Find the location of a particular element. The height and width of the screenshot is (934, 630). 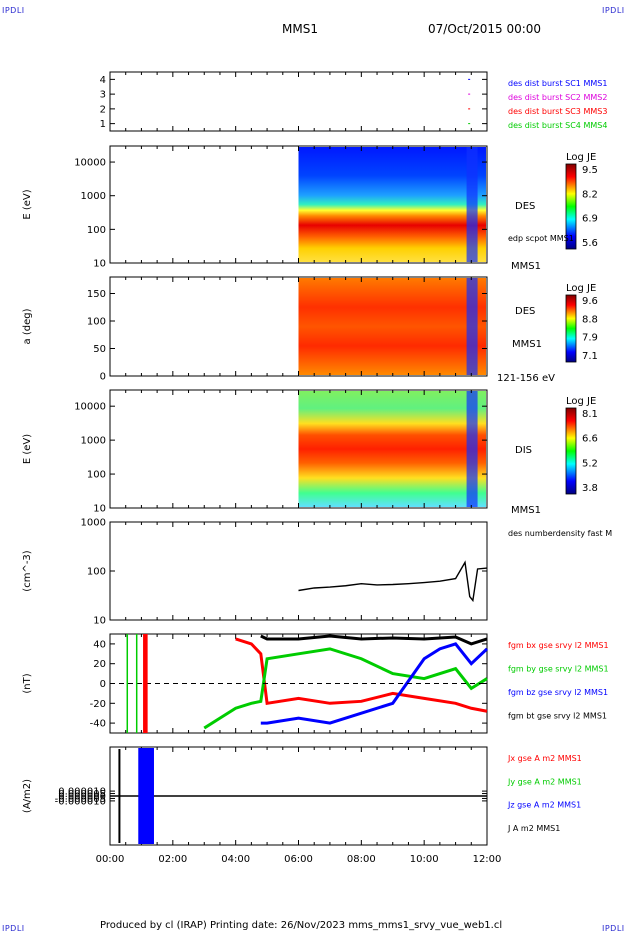

legend-entry: J A m2 MMS1 is located at coordinates (533, 828).